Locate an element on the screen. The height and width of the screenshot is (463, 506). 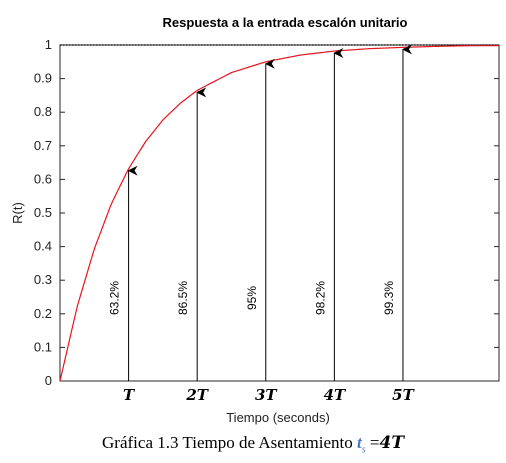
x-tick-label-4: 4T is located at coordinates (335, 395).